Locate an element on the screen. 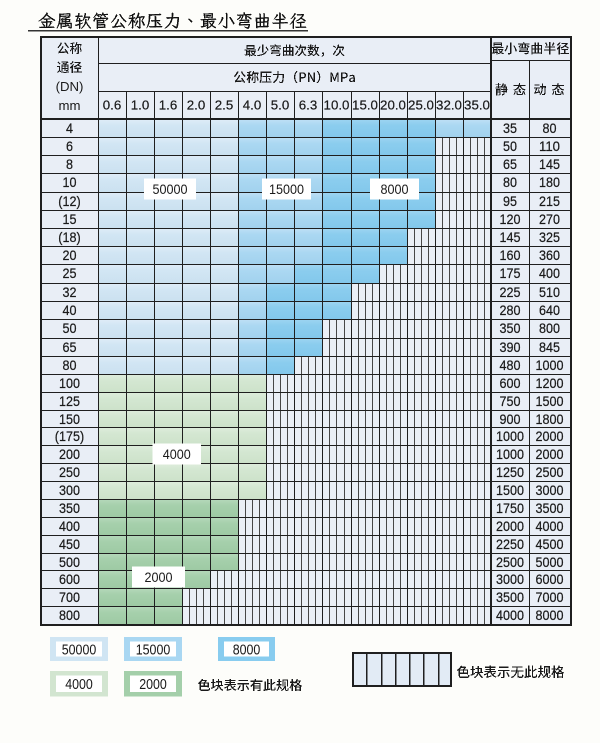 The width and height of the screenshot is (600, 743). svg-text: 10.0 is located at coordinates (337, 105).